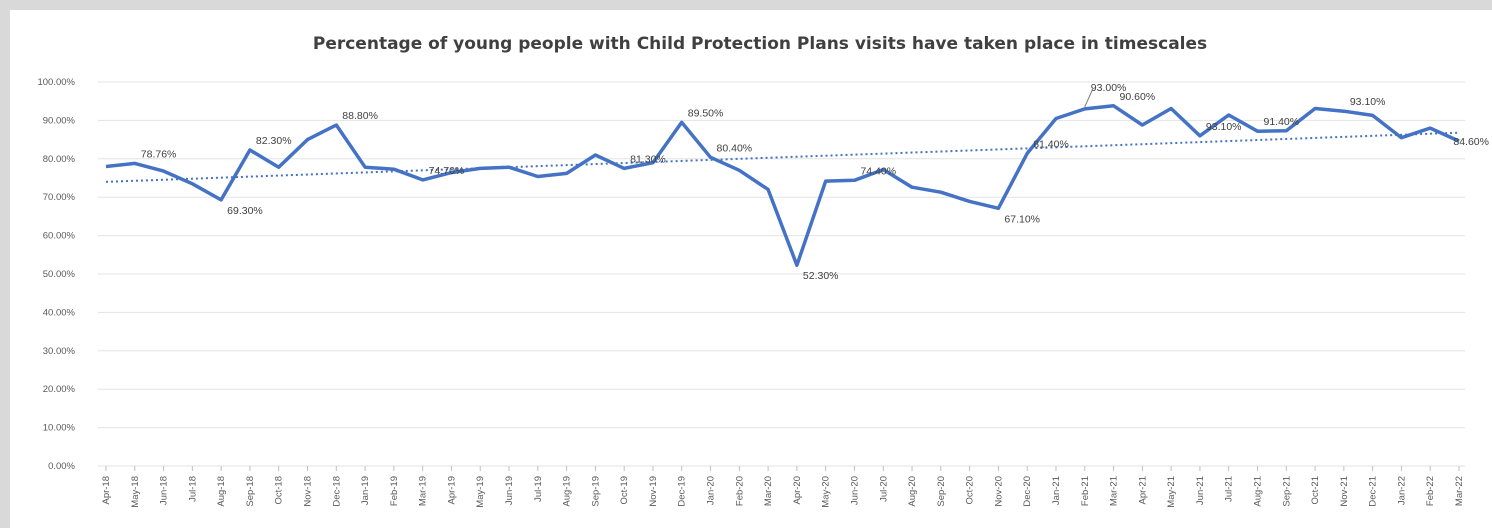 The height and width of the screenshot is (528, 1492). I want to click on x-tick-label: Feb-19, so click(394, 491).